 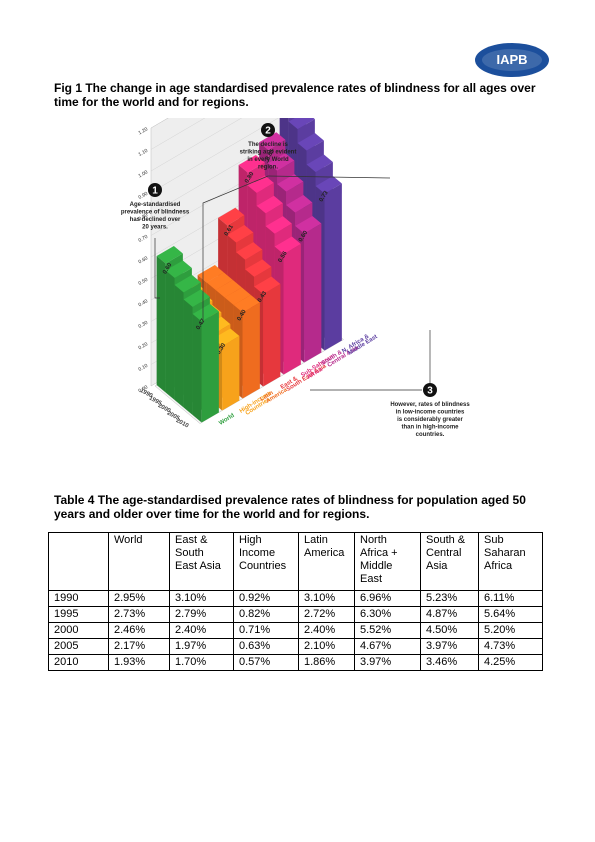 What do you see at coordinates (431, 428) in the screenshot?
I see `callout-text: than in high-income` at bounding box center [431, 428].